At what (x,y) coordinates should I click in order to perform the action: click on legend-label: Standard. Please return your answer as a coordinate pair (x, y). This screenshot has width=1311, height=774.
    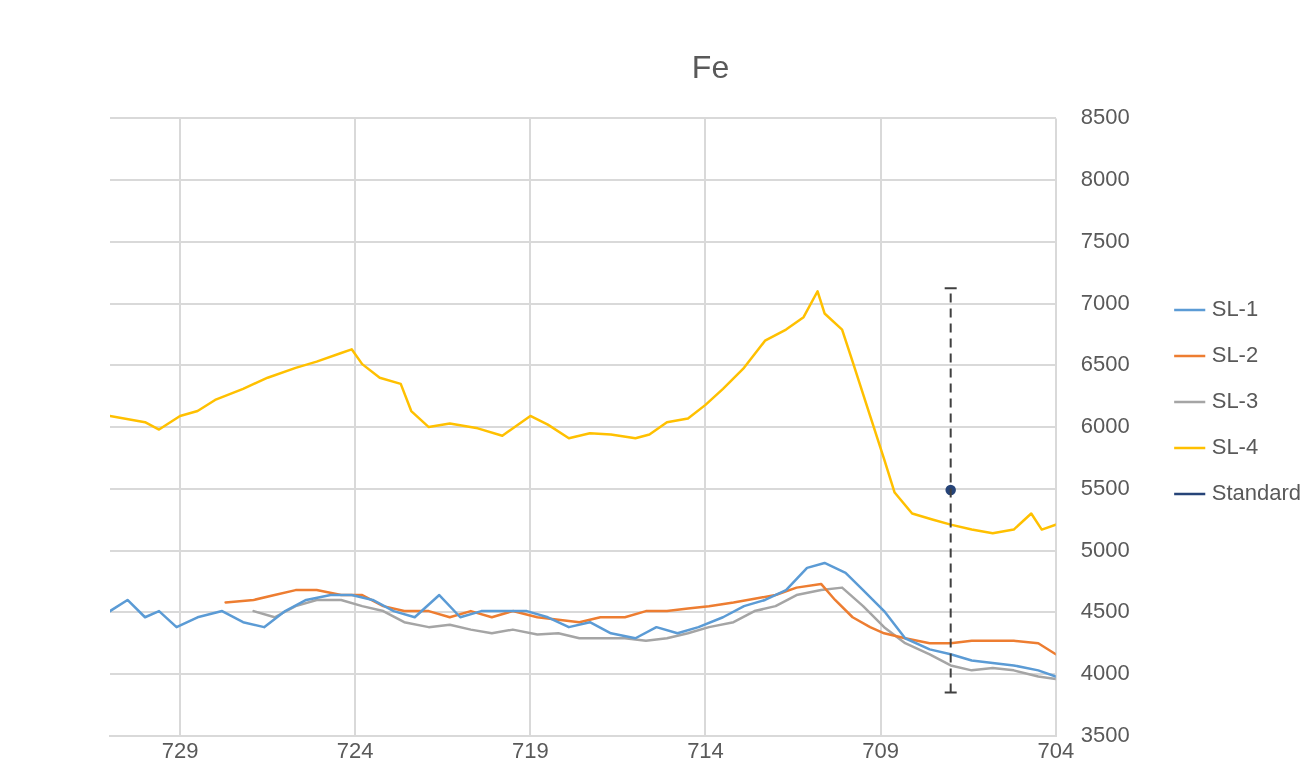
    Looking at the image, I should click on (1256, 493).